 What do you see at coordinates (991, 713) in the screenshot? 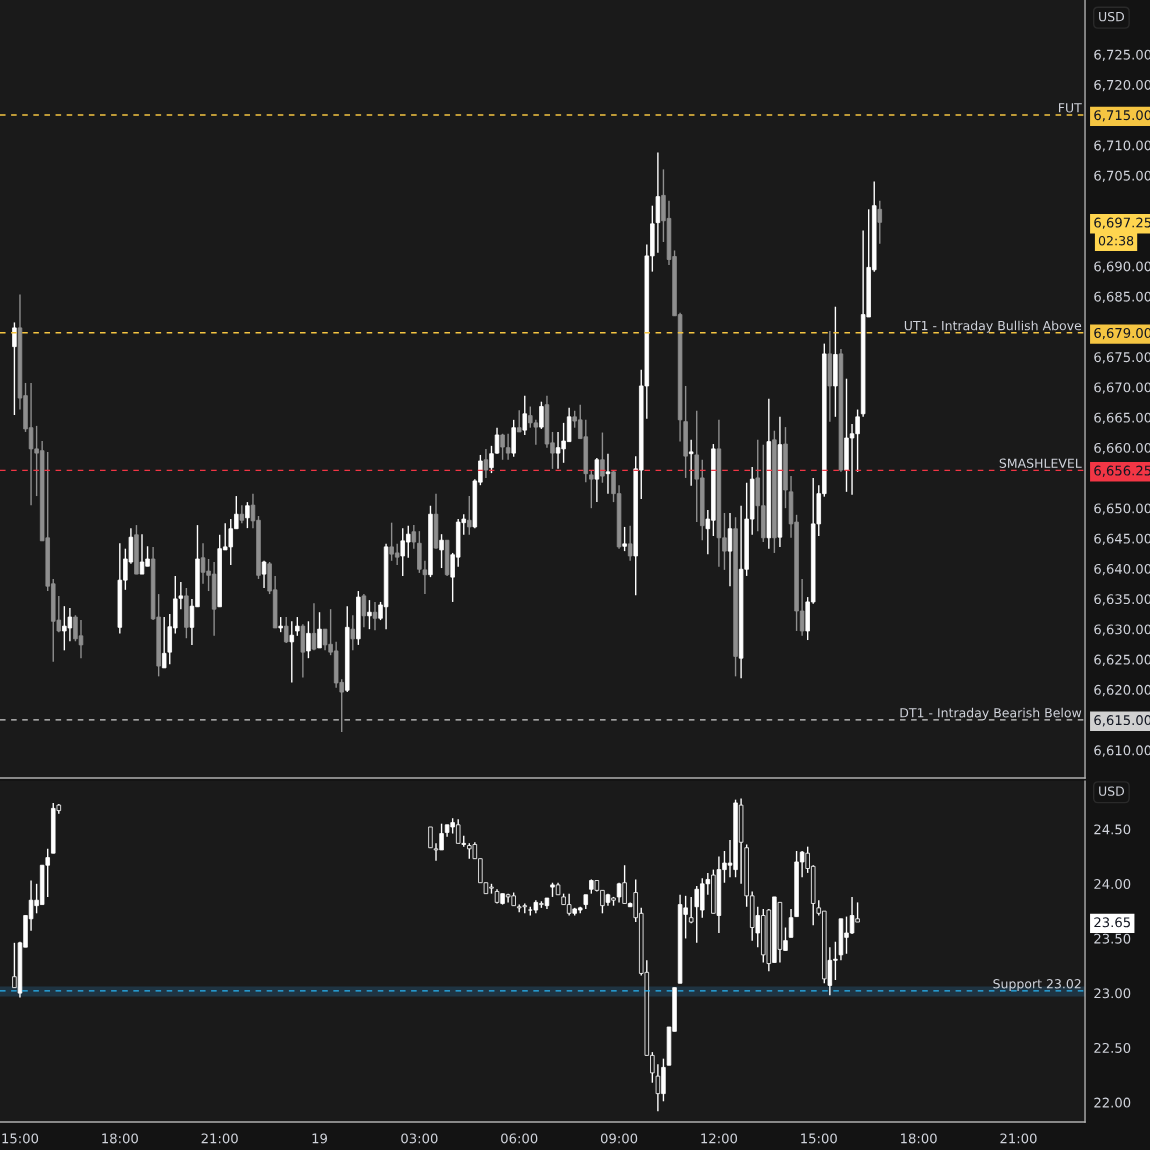
I see `ref-line-label: DT1 - Intraday Bearish Below` at bounding box center [991, 713].